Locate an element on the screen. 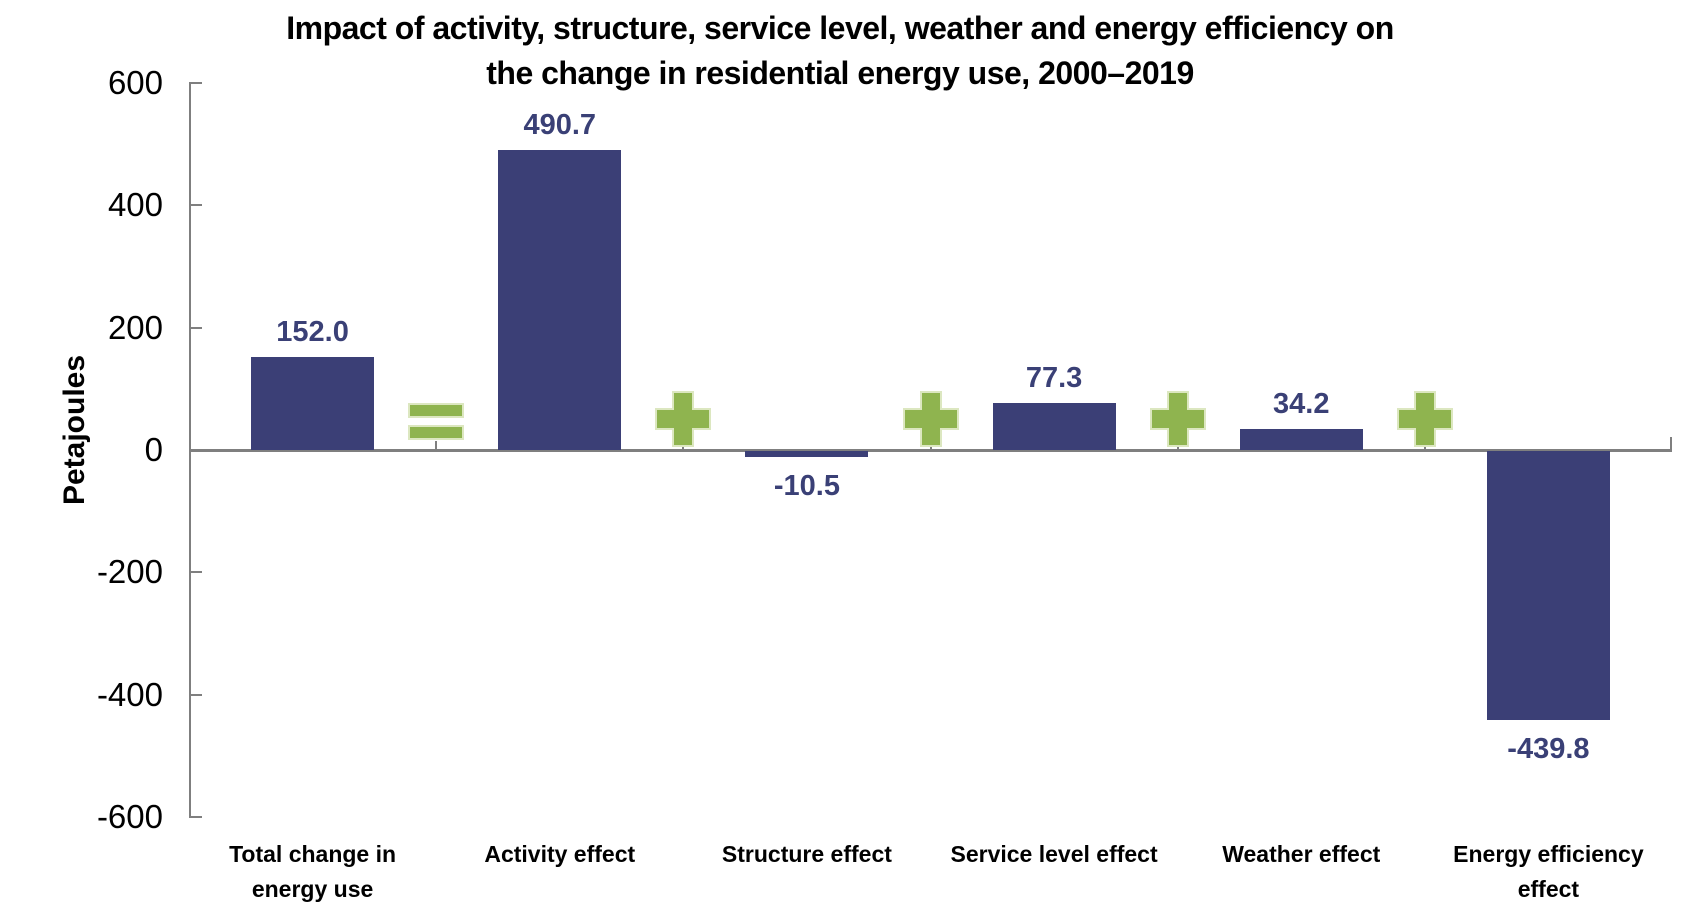 This screenshot has width=1691, height=911. y-axis-tick-label: -400 is located at coordinates (129, 694).